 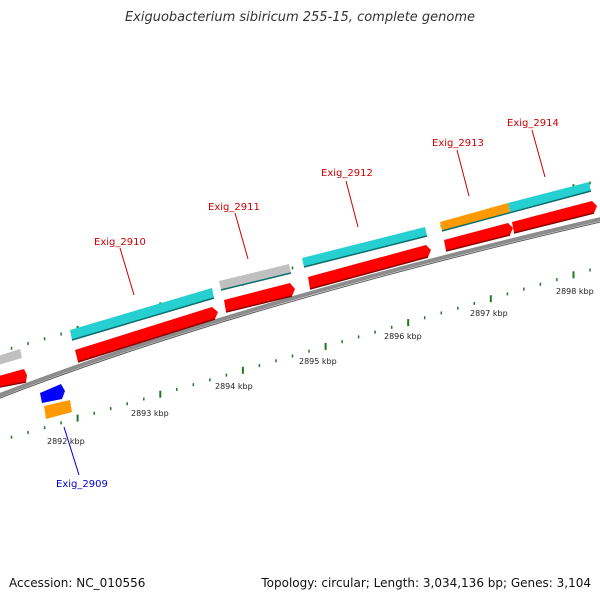 I want to click on scale-label: 2892 kbp, so click(x=66, y=441).